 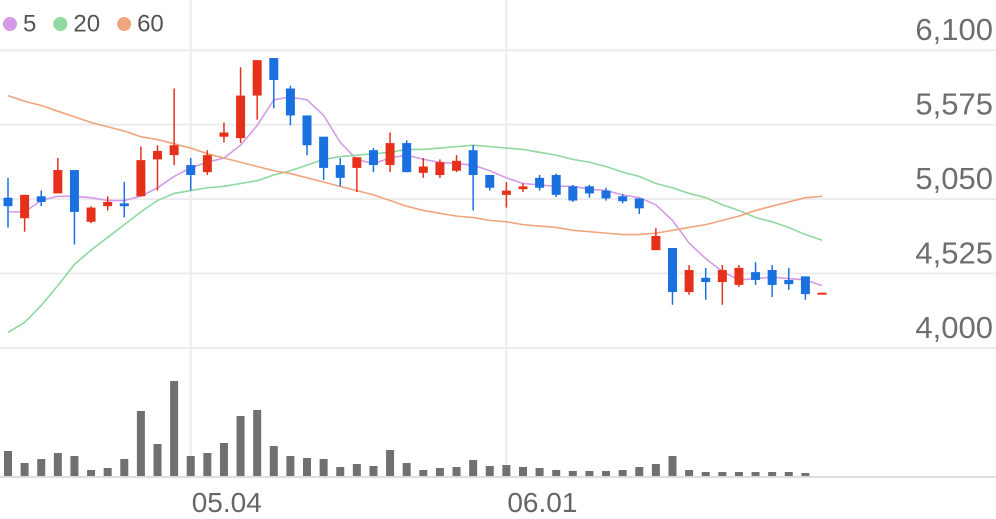 What do you see at coordinates (29, 23) in the screenshot?
I see `legend-label: 5` at bounding box center [29, 23].